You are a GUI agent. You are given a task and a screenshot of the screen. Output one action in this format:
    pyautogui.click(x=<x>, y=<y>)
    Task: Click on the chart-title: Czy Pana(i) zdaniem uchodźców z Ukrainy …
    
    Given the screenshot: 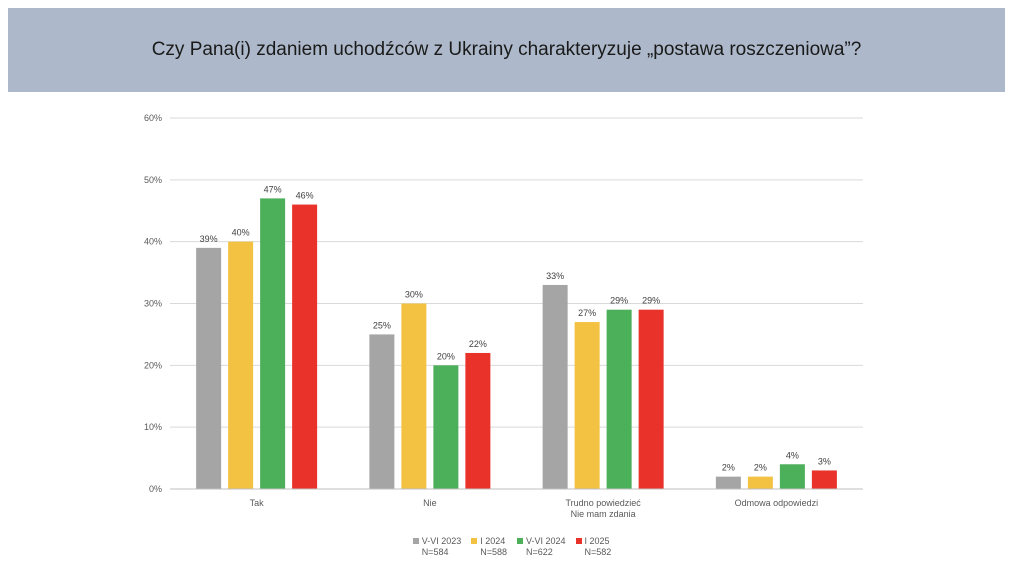 What is the action you would take?
    pyautogui.click(x=506, y=49)
    